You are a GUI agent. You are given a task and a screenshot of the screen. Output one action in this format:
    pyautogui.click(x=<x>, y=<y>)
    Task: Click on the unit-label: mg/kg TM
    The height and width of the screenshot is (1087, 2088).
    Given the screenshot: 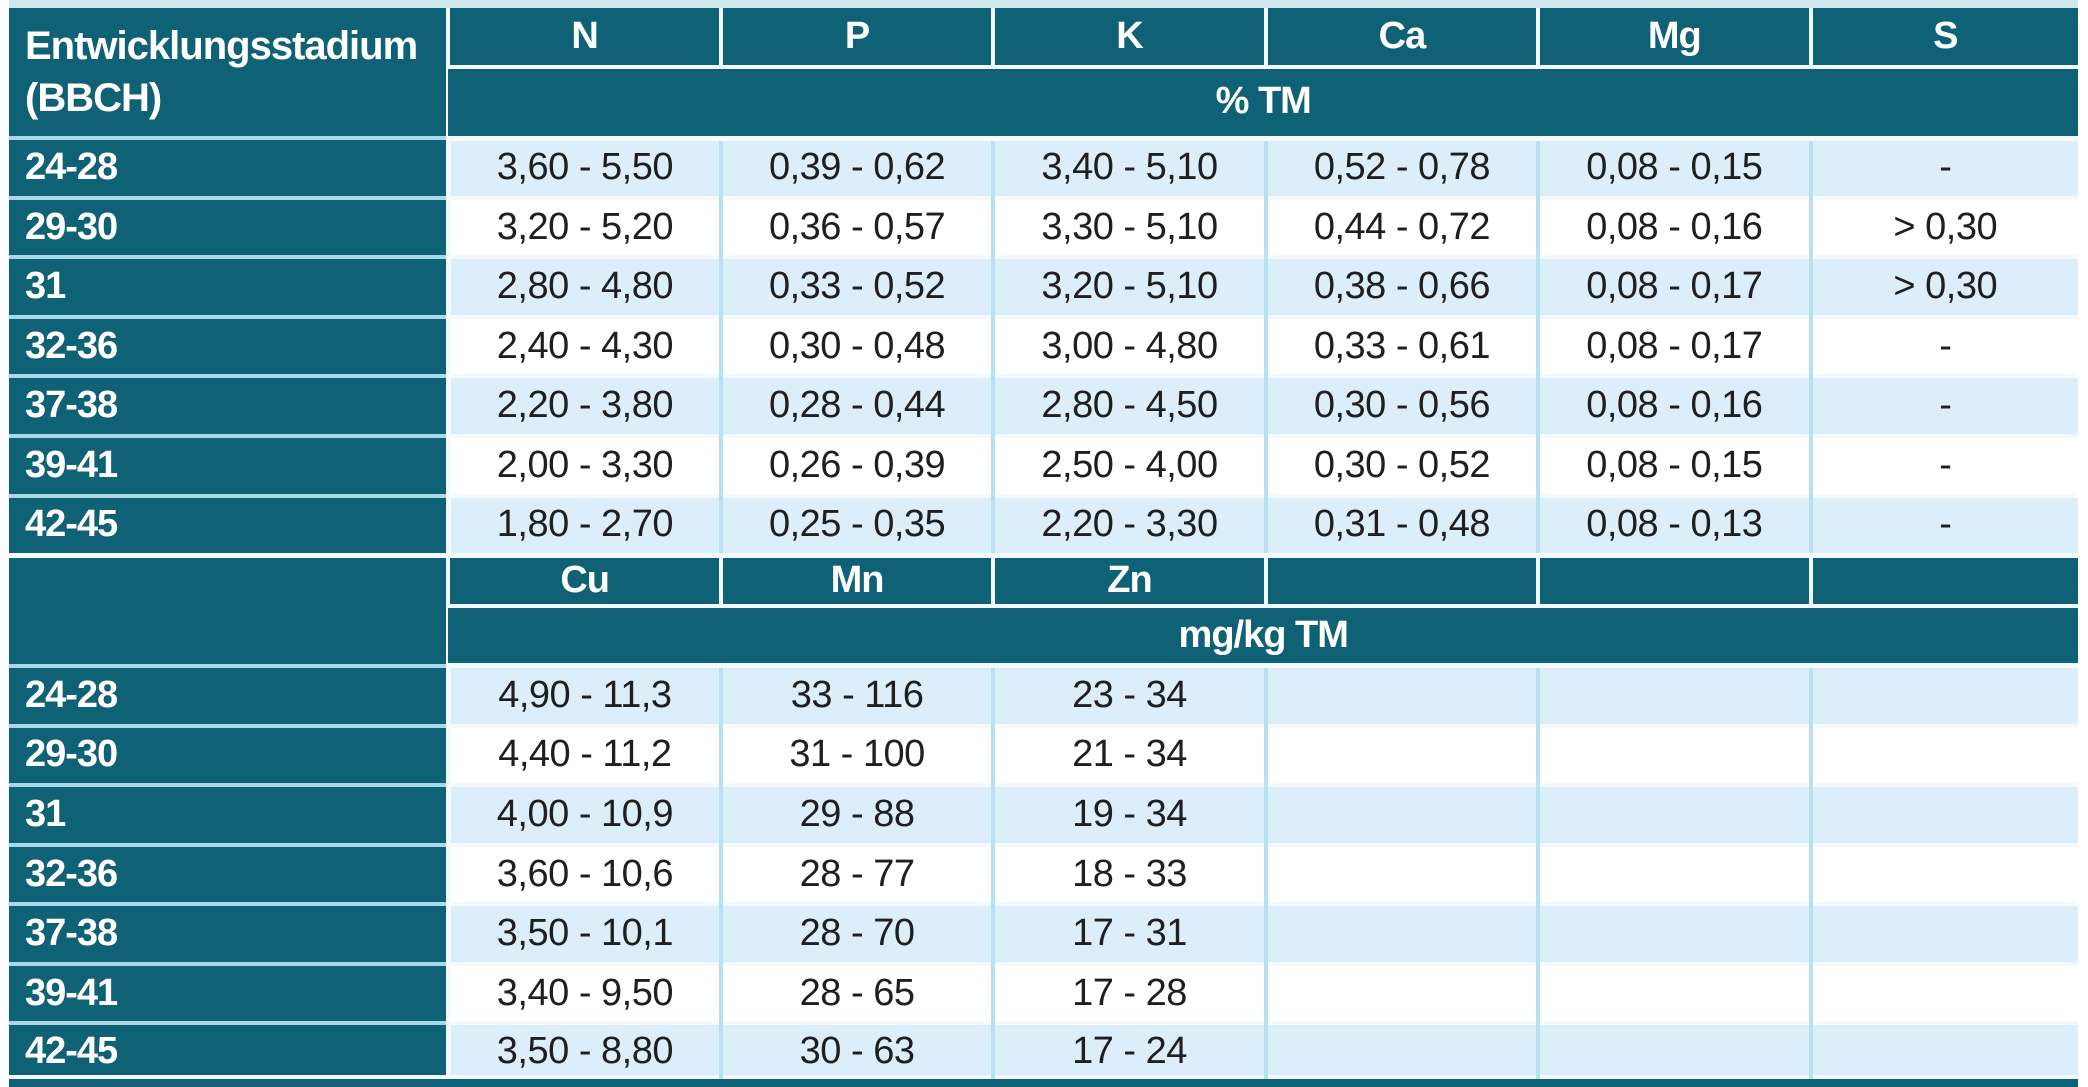 What is the action you would take?
    pyautogui.click(x=1265, y=636)
    